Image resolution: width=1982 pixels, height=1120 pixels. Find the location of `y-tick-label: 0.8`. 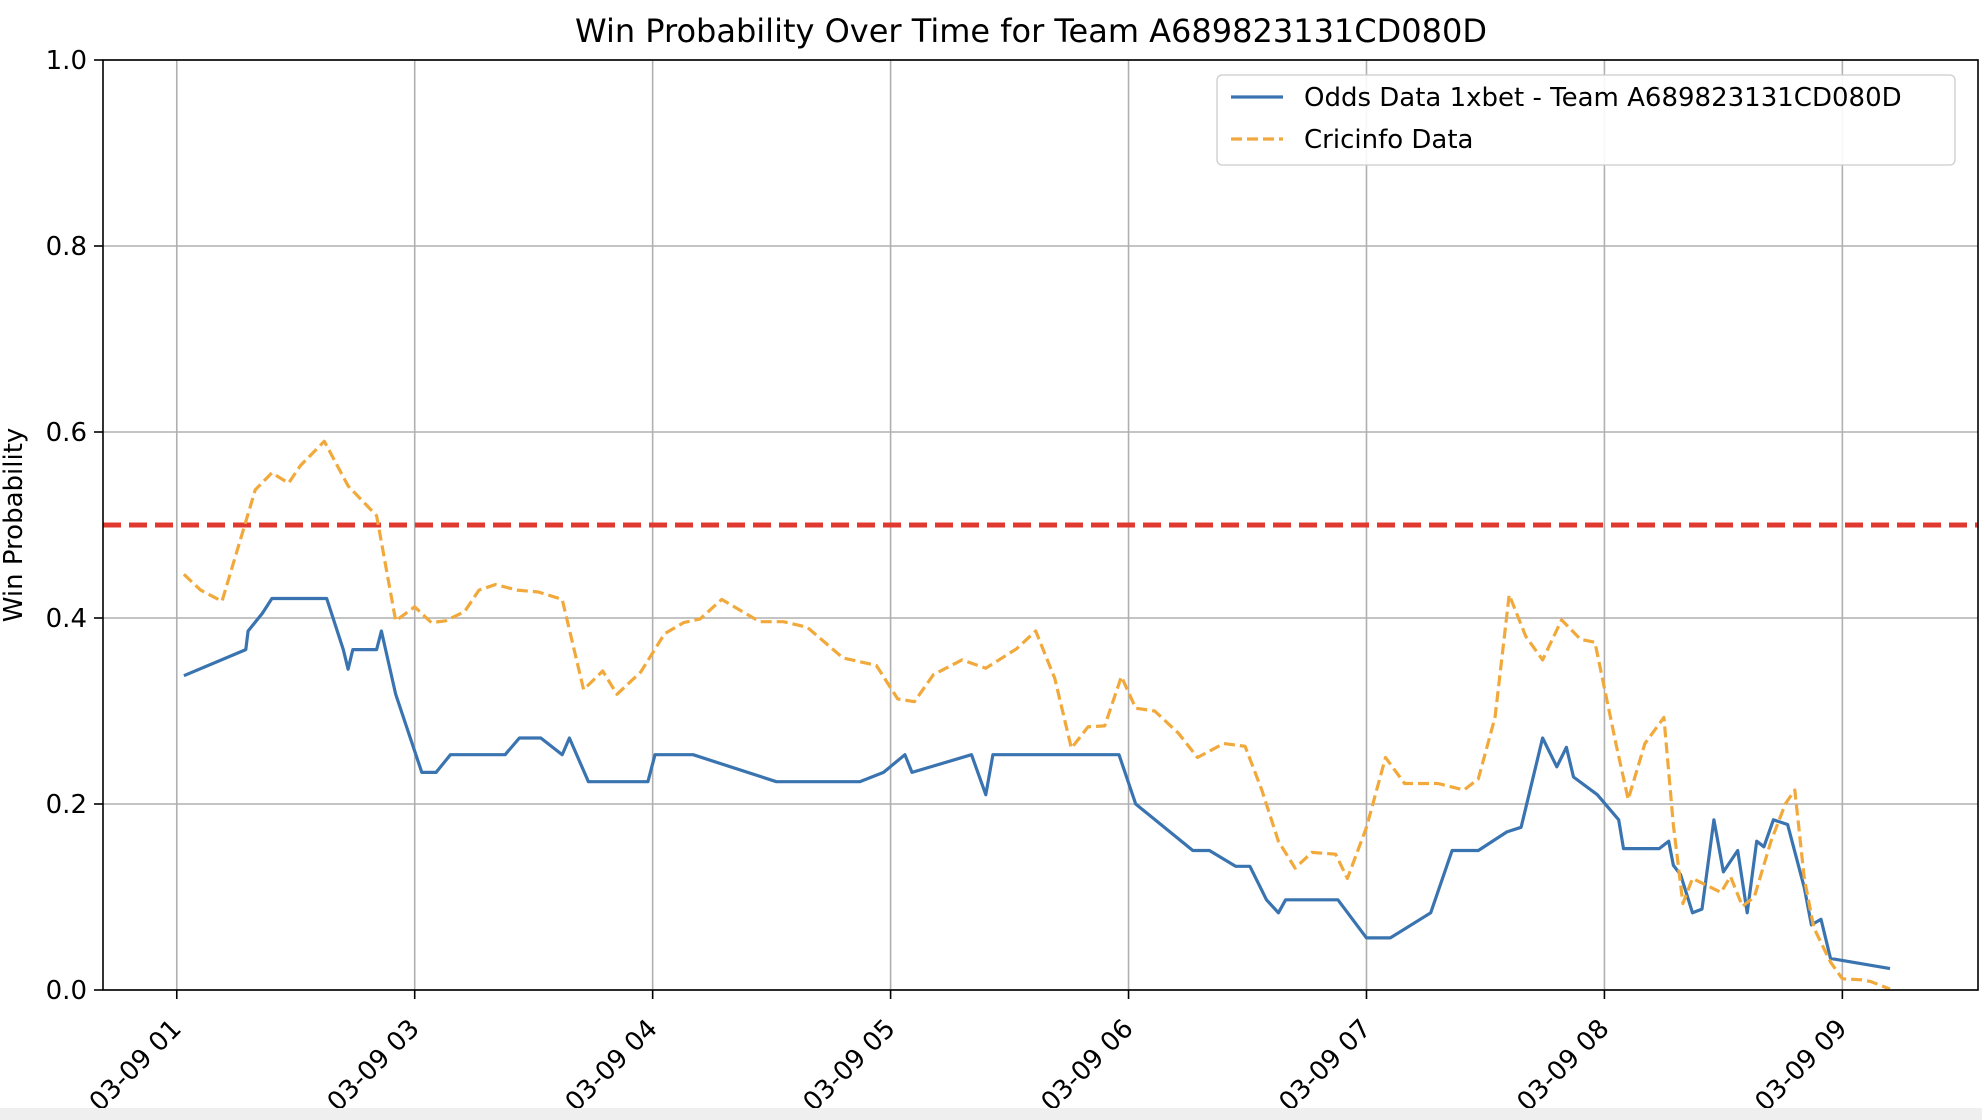

y-tick-label: 0.8 is located at coordinates (66, 247).